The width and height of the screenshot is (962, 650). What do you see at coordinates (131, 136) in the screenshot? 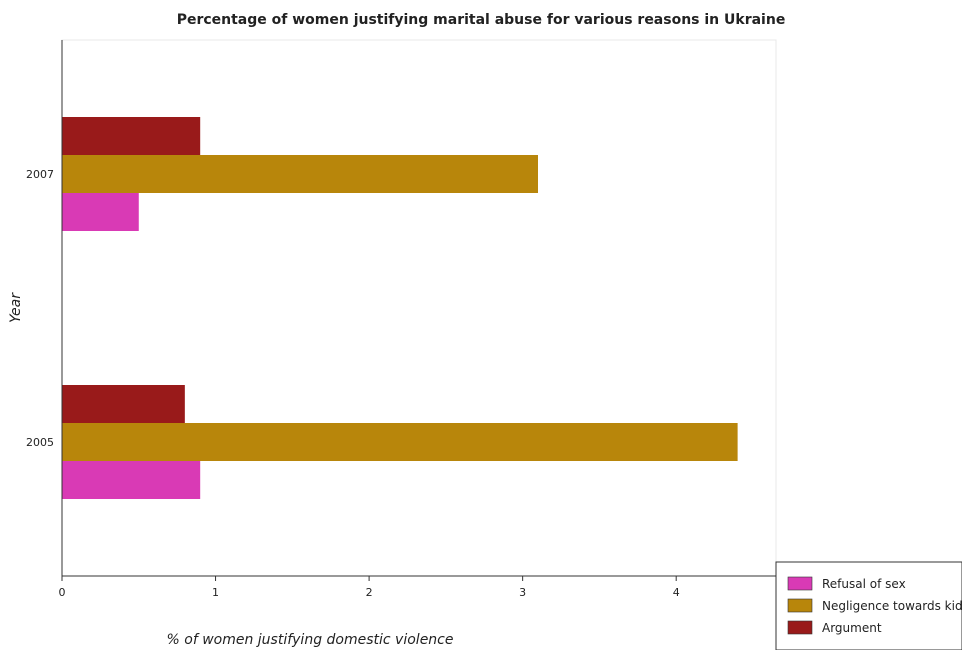
I see `bar-argument-2007` at bounding box center [131, 136].